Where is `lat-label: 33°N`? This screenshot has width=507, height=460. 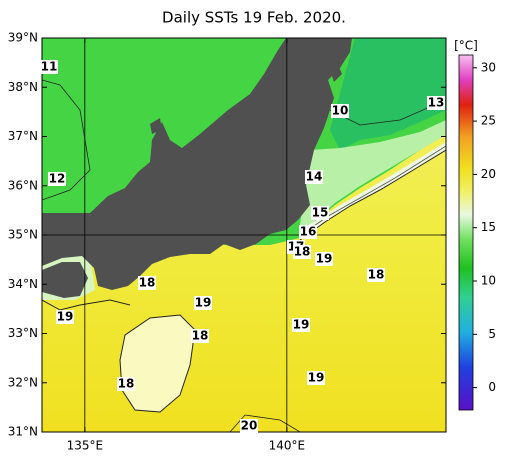 lat-label: 33°N is located at coordinates (23, 333).